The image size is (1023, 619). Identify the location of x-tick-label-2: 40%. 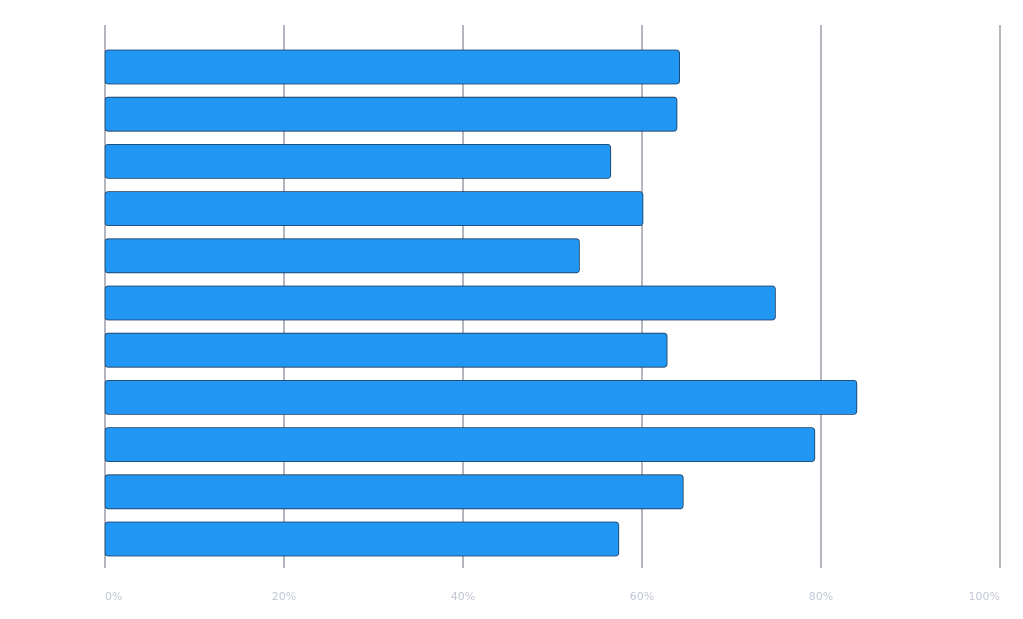
(463, 596).